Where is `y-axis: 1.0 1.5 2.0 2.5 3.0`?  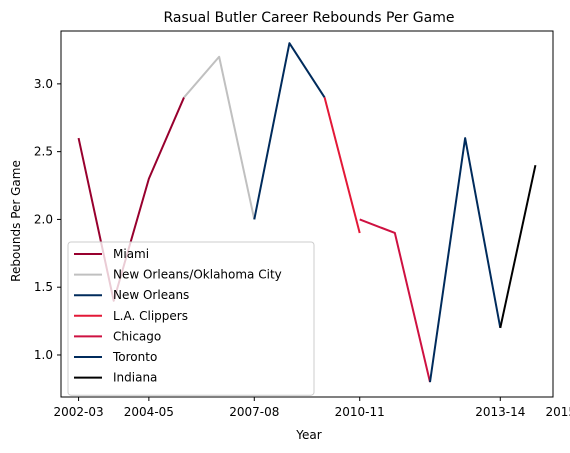 y-axis: 1.0 1.5 2.0 2.5 3.0 is located at coordinates (47, 219).